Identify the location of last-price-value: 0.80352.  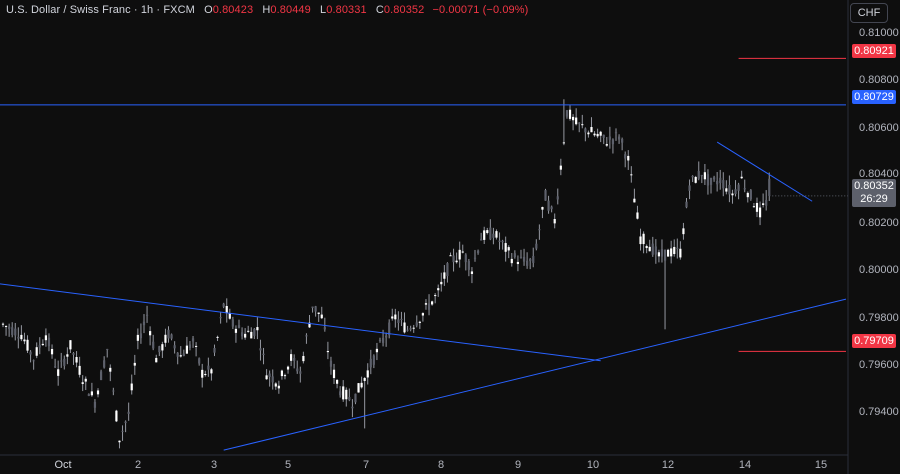
(874, 186).